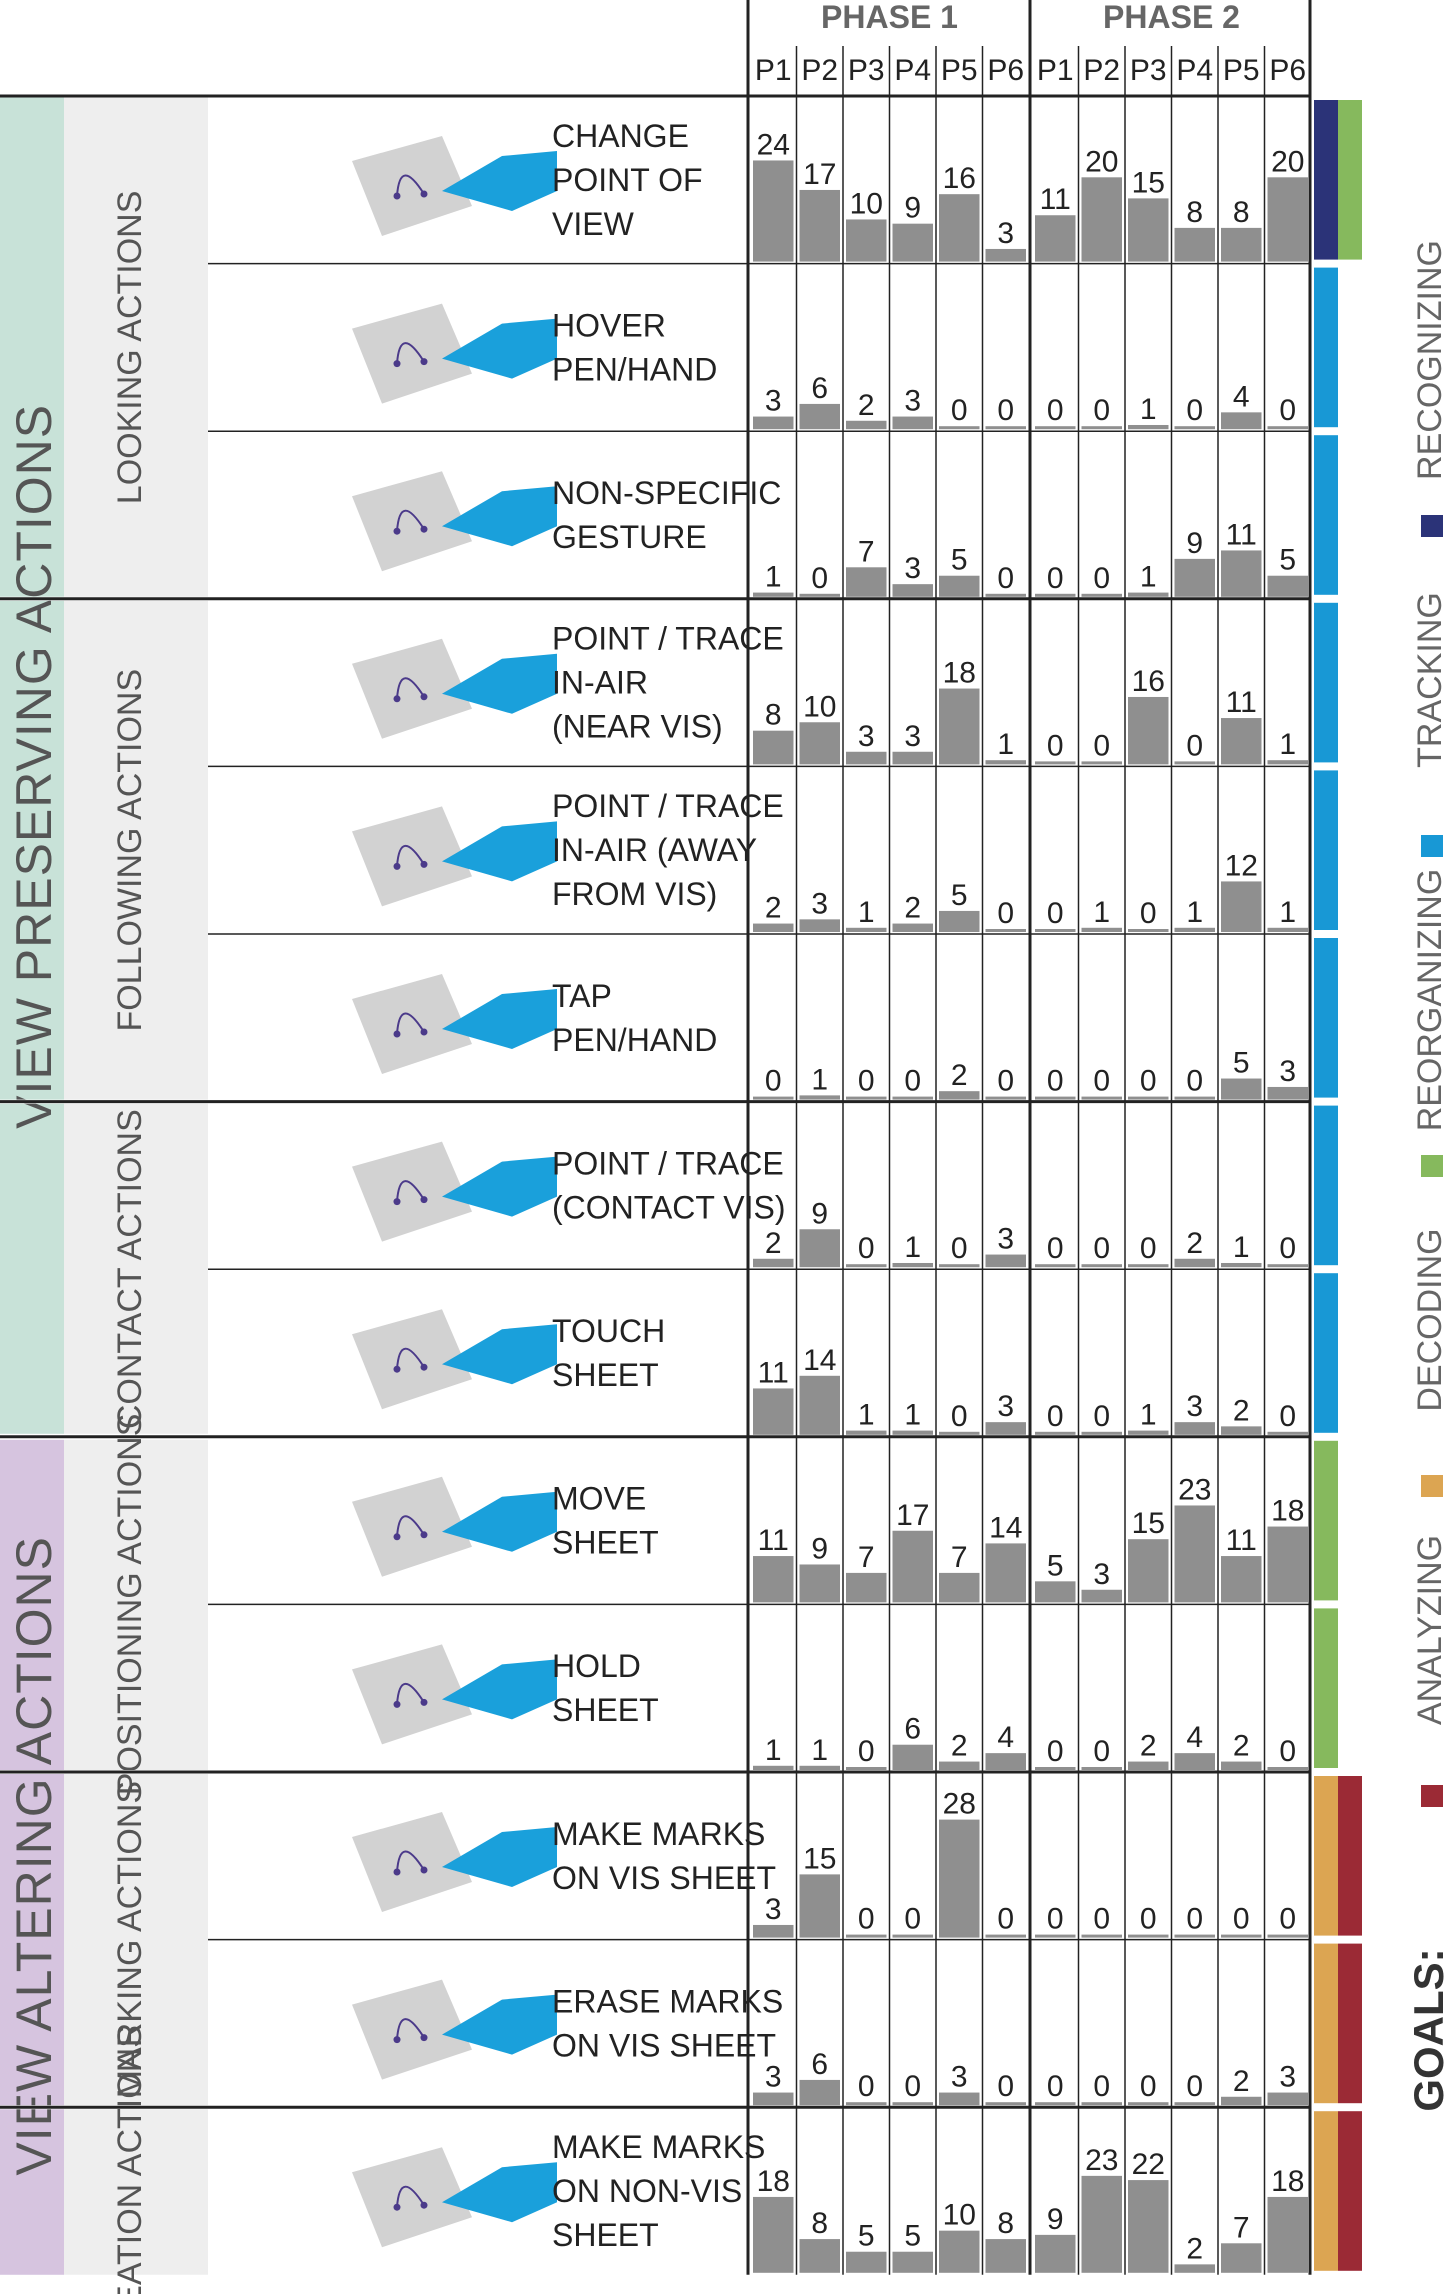  What do you see at coordinates (1148, 2164) in the screenshot?
I see `bar-value-label: 22` at bounding box center [1148, 2164].